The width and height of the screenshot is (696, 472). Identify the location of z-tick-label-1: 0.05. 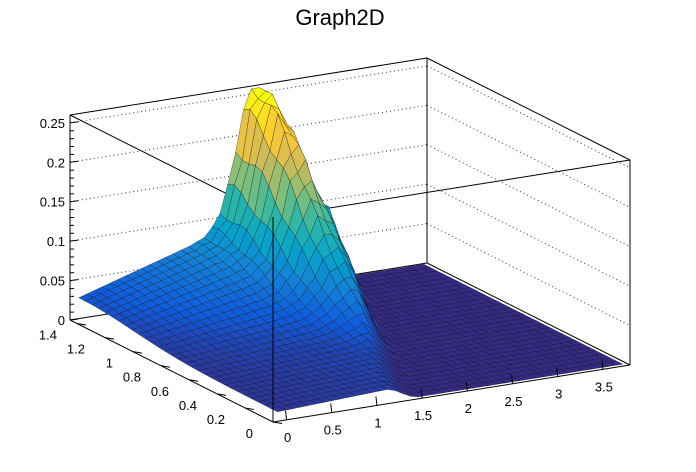
(52, 281).